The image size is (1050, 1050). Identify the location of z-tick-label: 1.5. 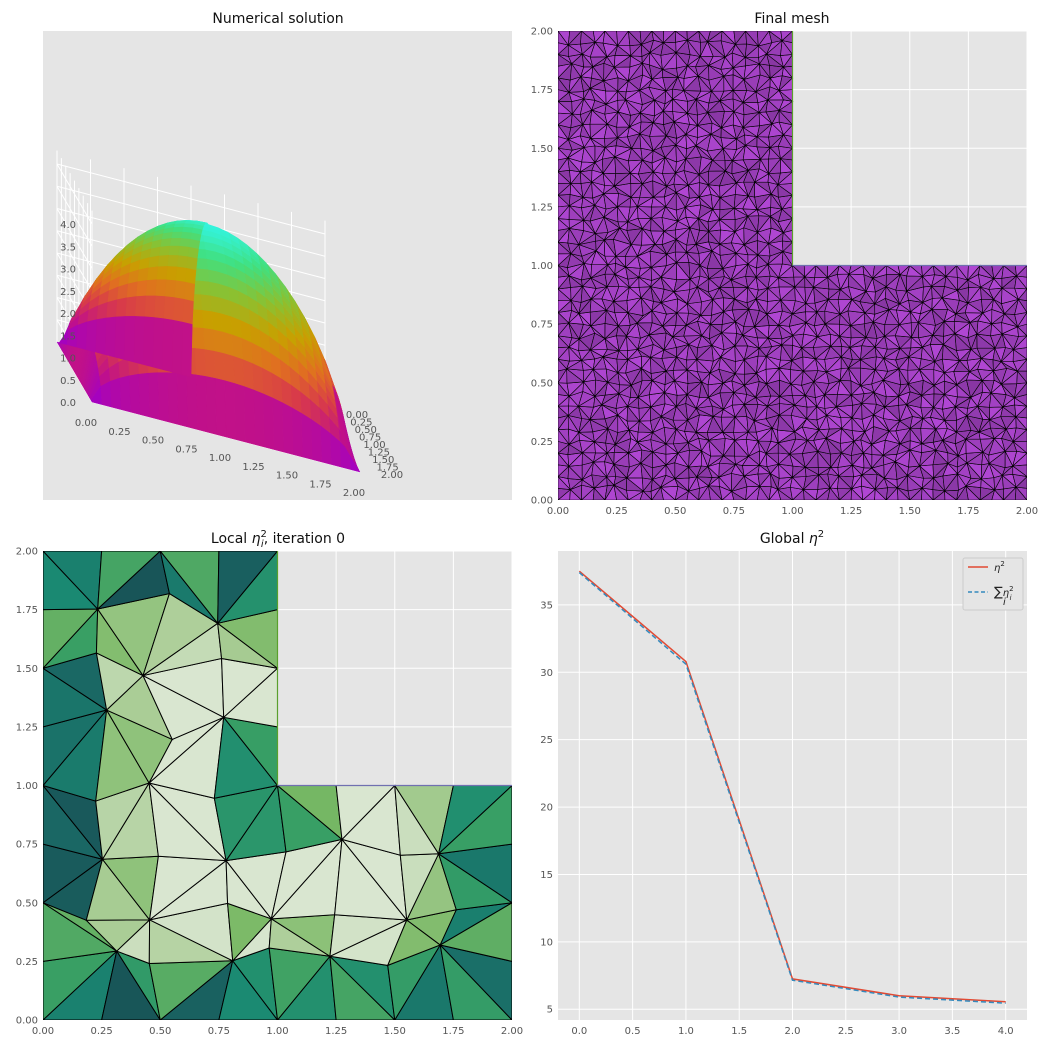
(68, 336).